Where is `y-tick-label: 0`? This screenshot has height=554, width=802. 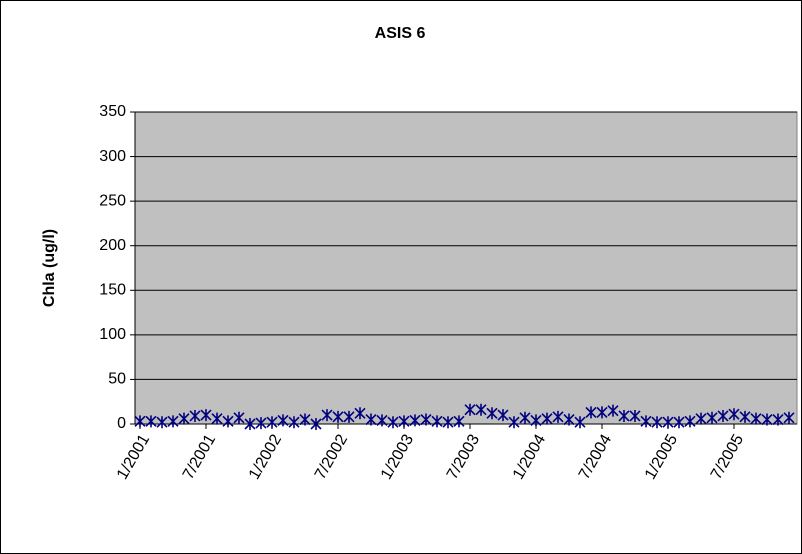
y-tick-label: 0 is located at coordinates (121, 423).